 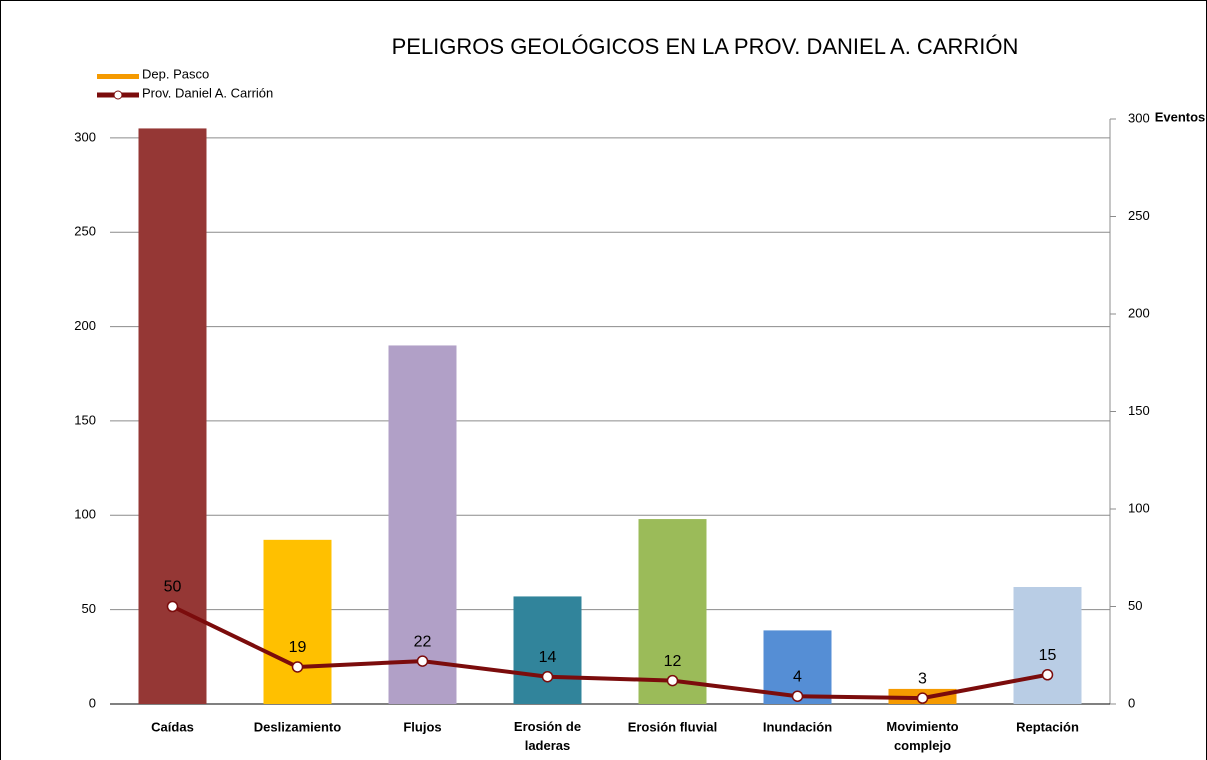 I want to click on data-label: 4, so click(x=797, y=676).